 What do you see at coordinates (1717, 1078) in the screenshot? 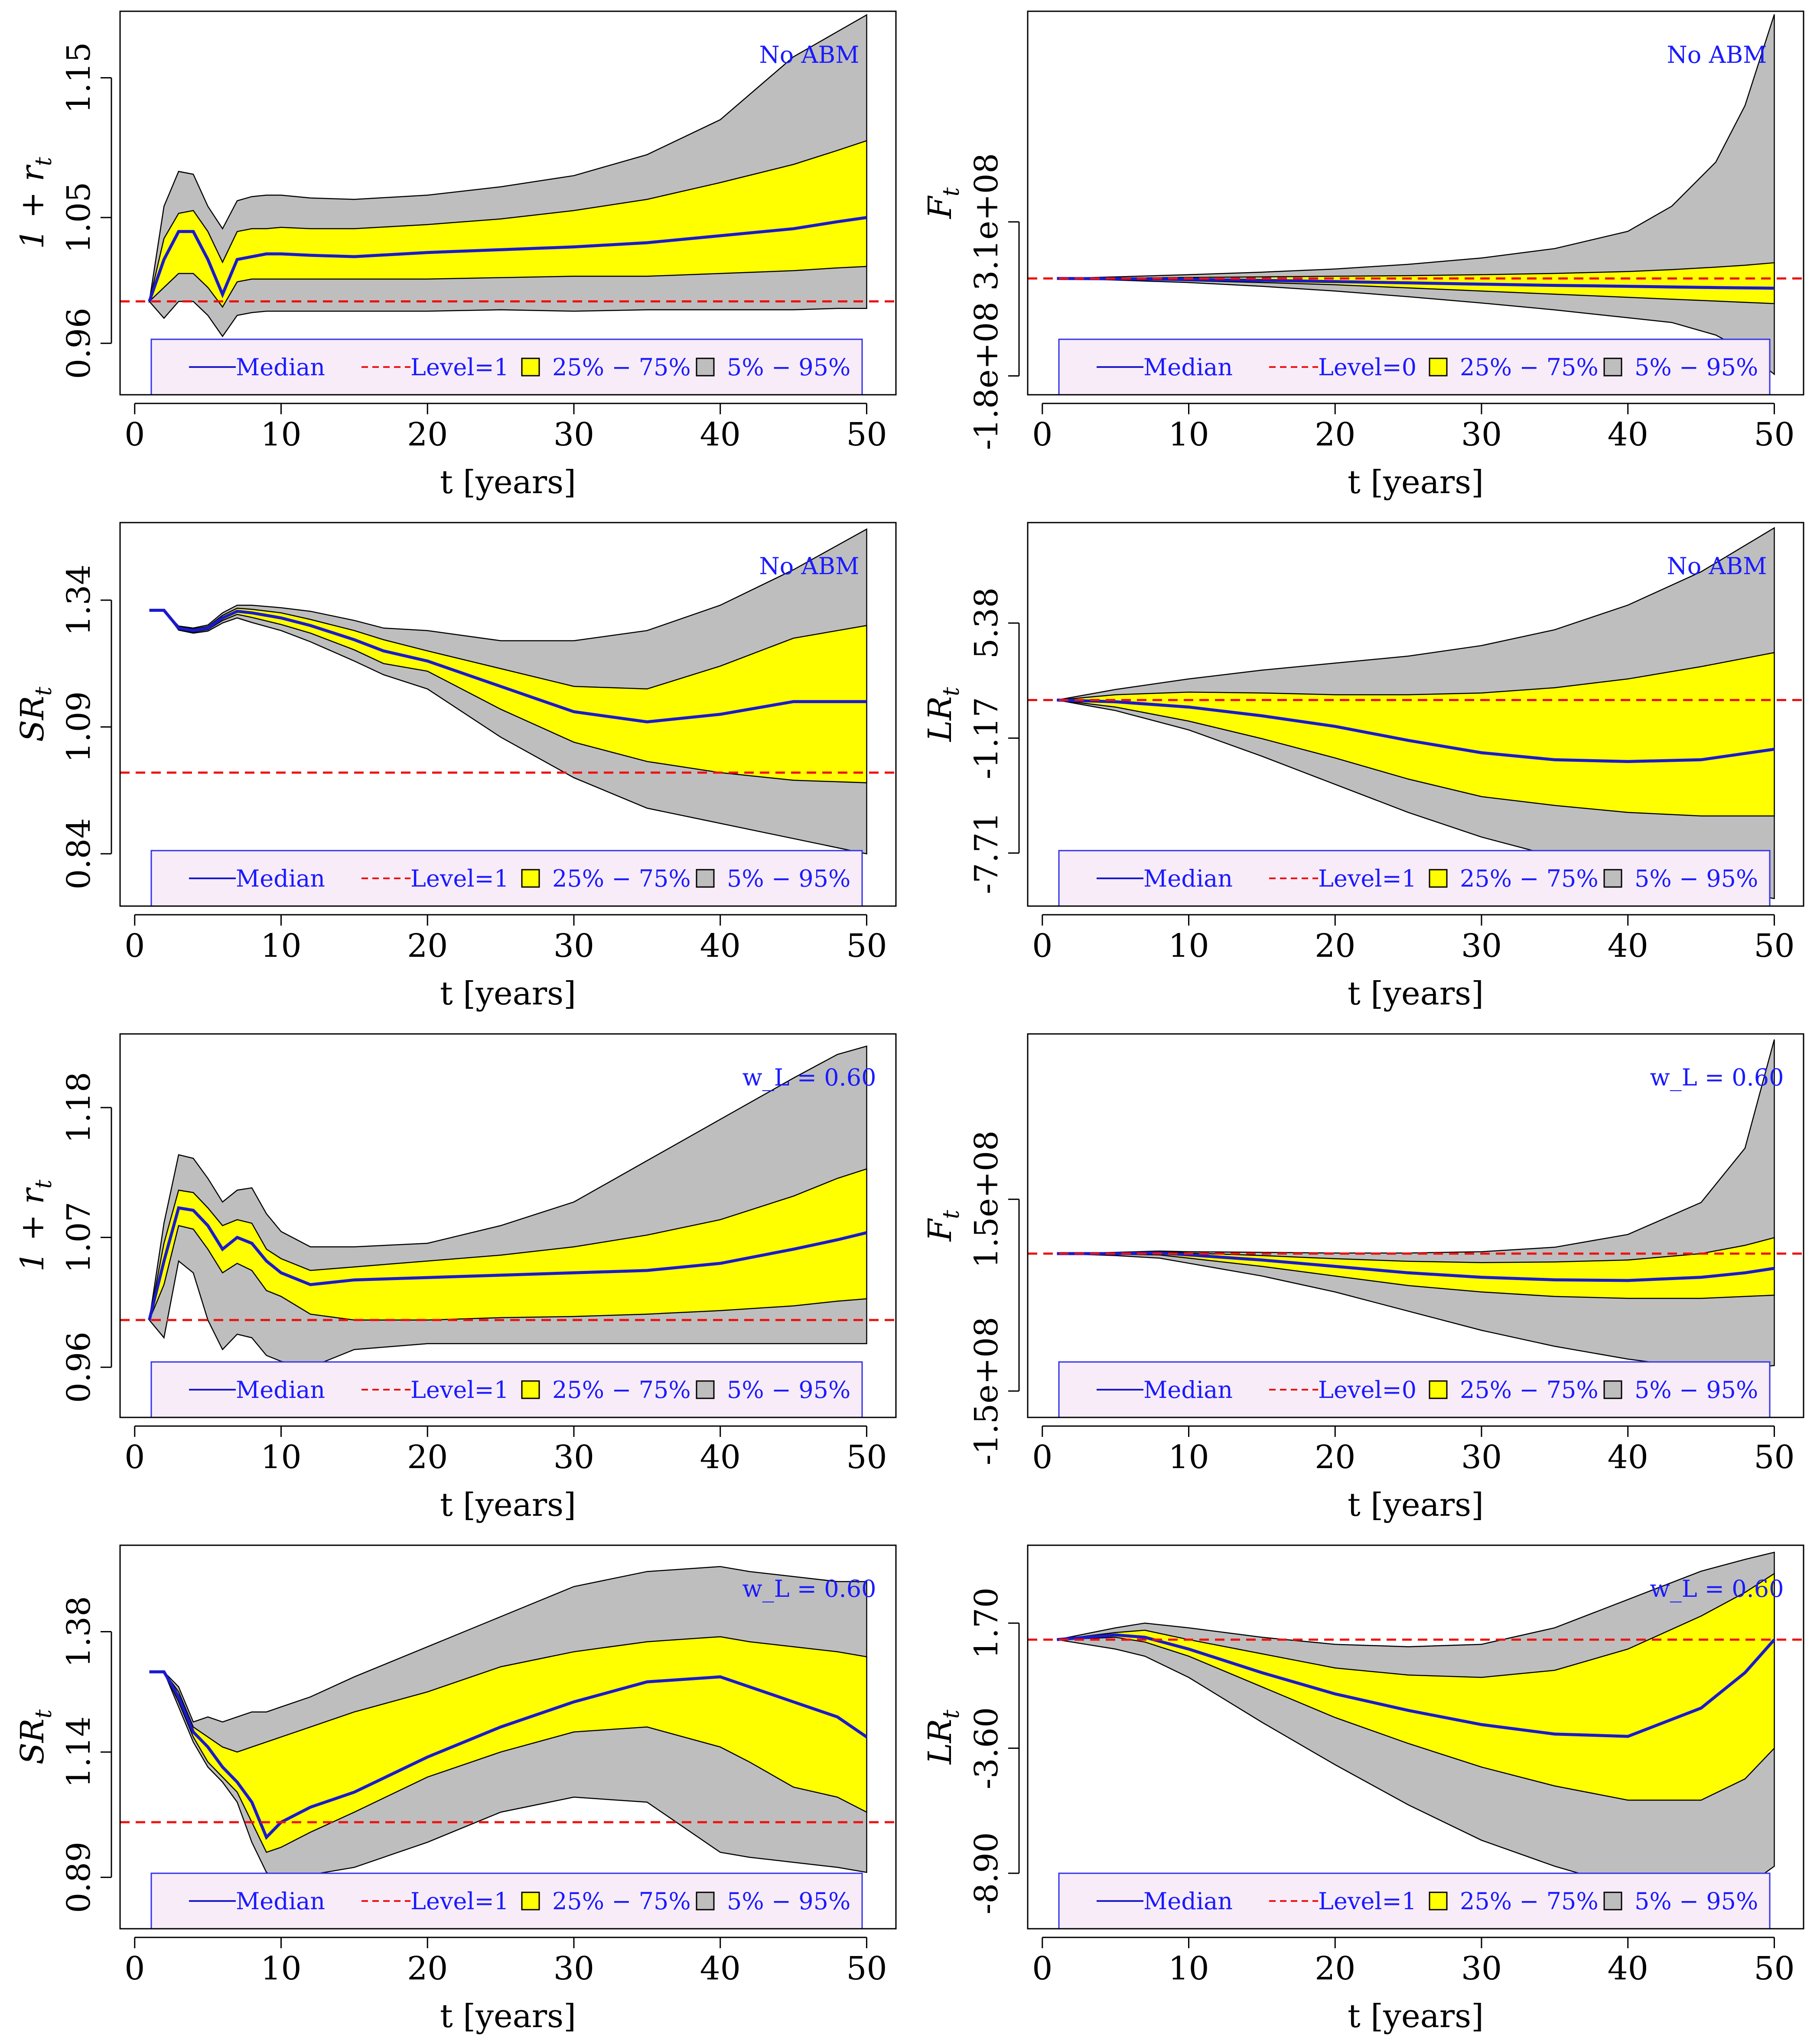
I see `panel-annotation: w_L = 0.60` at bounding box center [1717, 1078].